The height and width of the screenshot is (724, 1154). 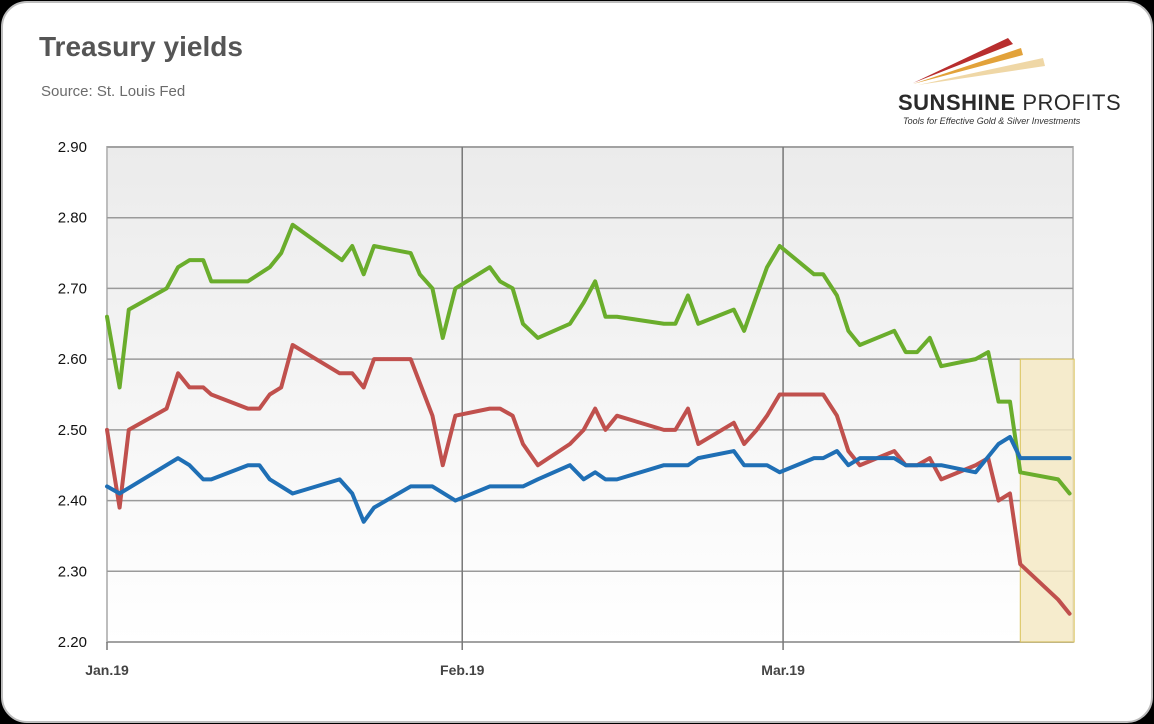 I want to click on series-line-blue, so click(x=588, y=479).